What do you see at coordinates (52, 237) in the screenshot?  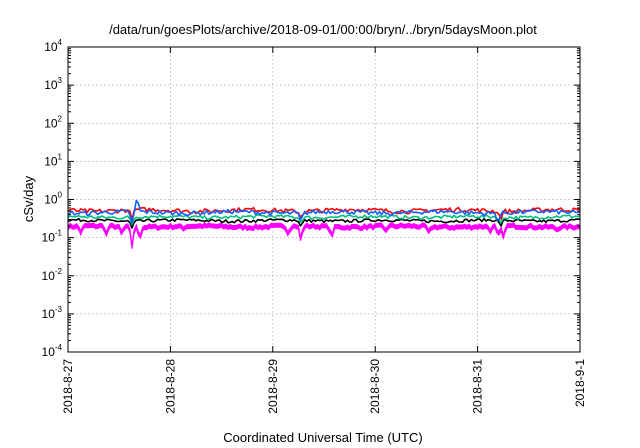 I see `y-tick-label: 10⁻¹` at bounding box center [52, 237].